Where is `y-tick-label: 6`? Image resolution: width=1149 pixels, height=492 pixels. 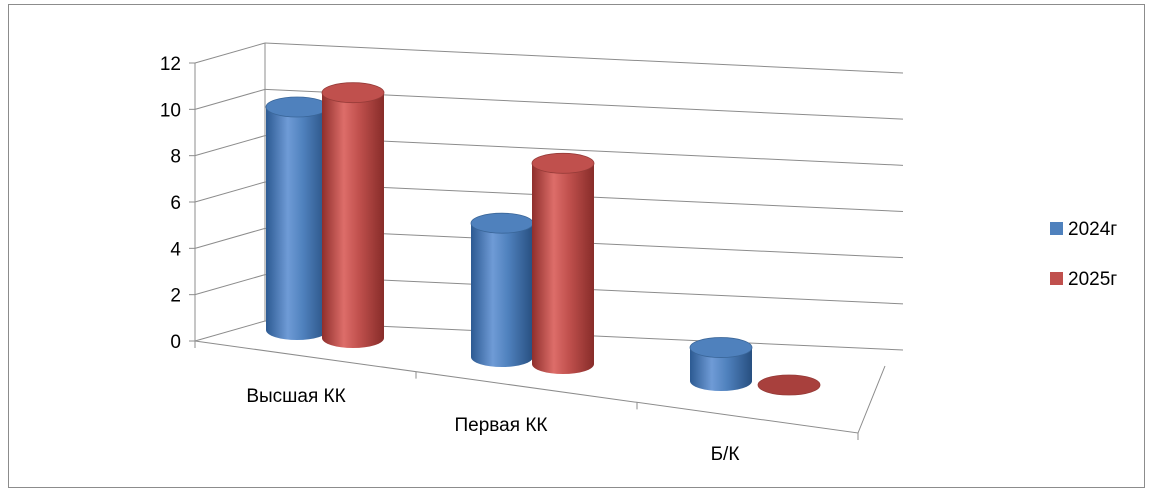 y-tick-label: 6 is located at coordinates (175, 203).